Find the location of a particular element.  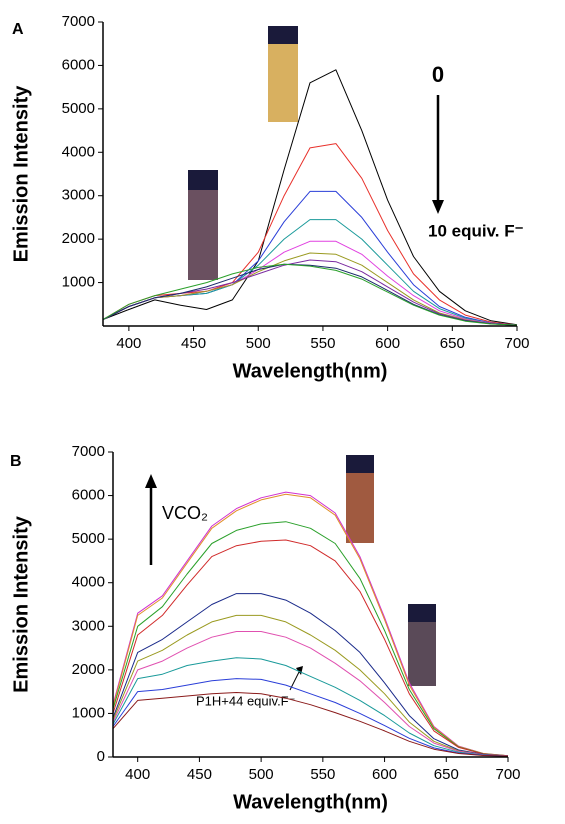

panel-label: A is located at coordinates (18, 29).